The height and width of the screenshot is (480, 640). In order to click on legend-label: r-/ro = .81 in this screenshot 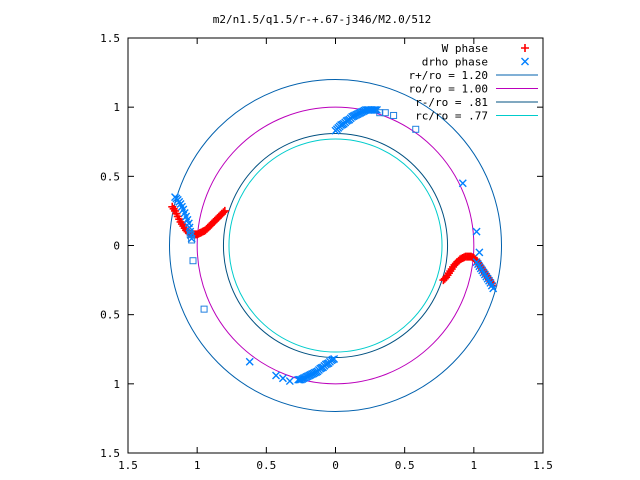, I will do `click(451, 102)`.